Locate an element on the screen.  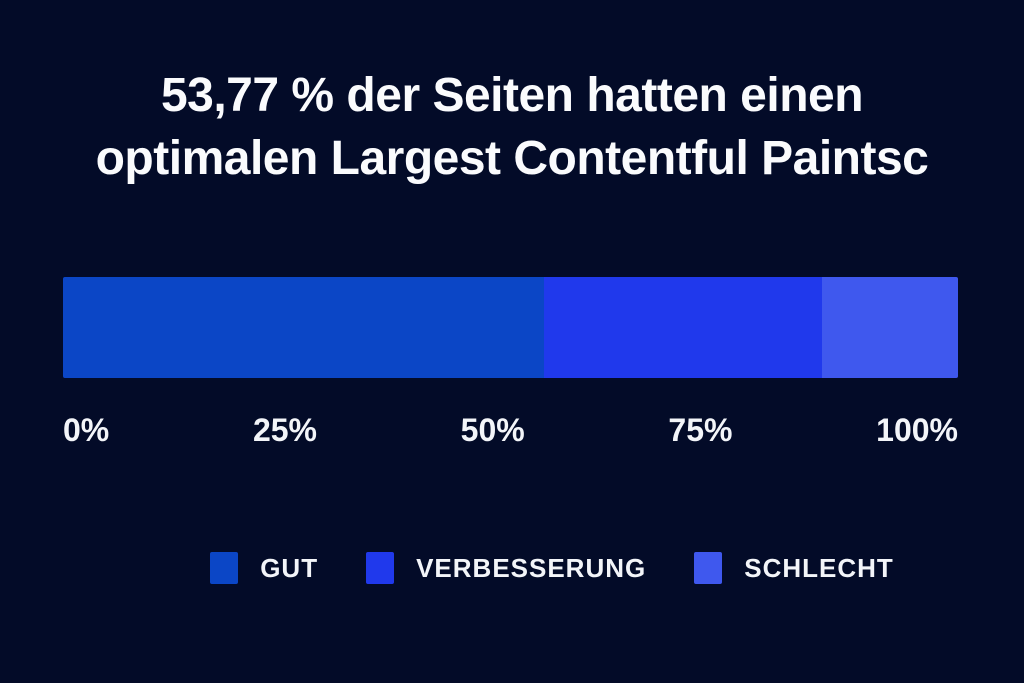
legend-item-gut: GUT is located at coordinates (264, 568).